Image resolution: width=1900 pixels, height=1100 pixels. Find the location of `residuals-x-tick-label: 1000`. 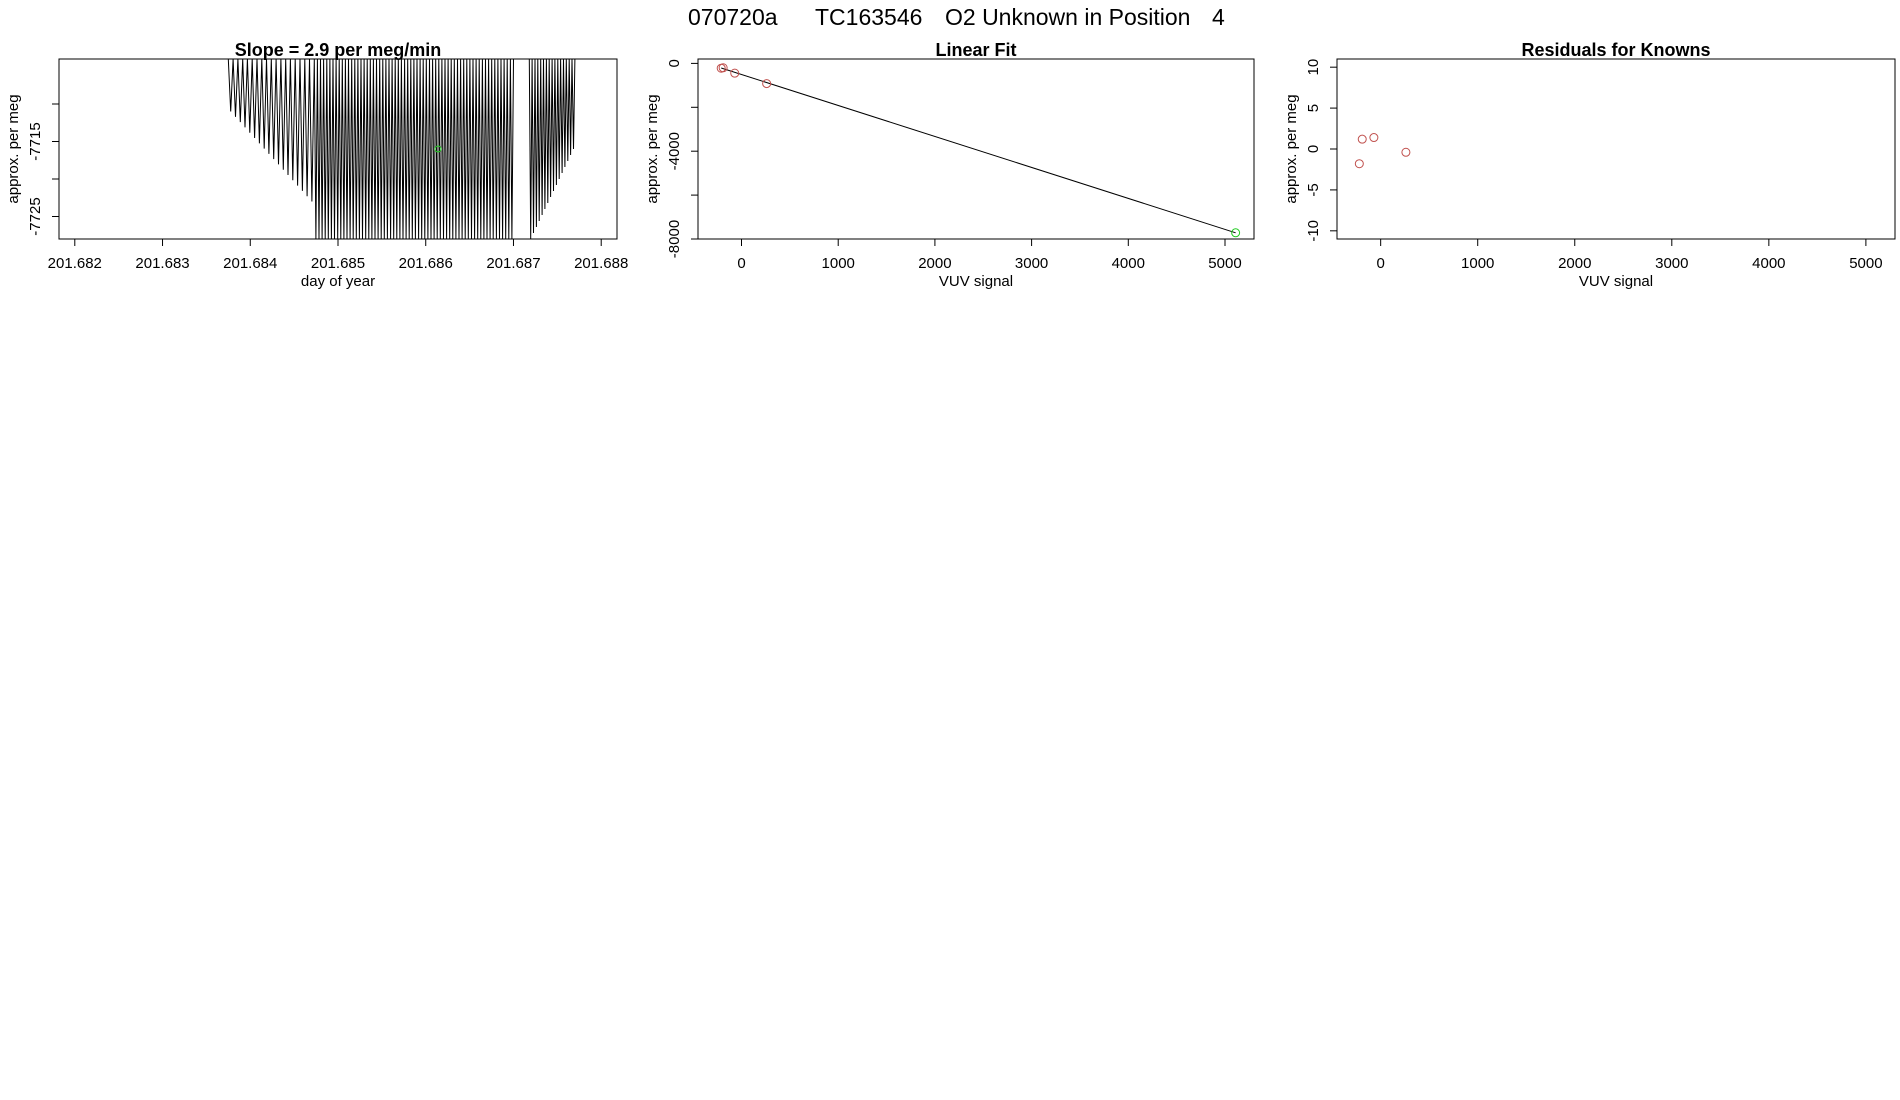

residuals-x-tick-label: 1000 is located at coordinates (1477, 263).